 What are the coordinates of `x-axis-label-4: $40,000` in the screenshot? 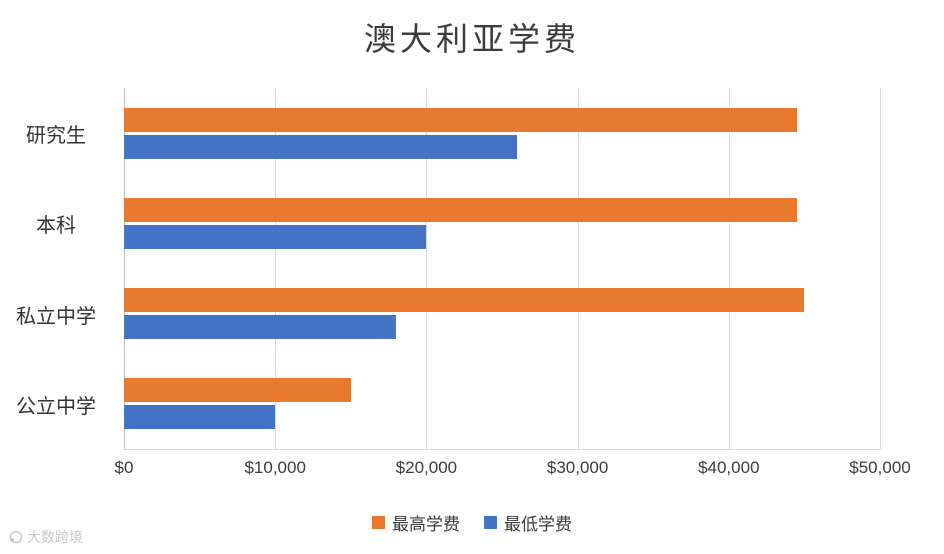 It's located at (729, 467).